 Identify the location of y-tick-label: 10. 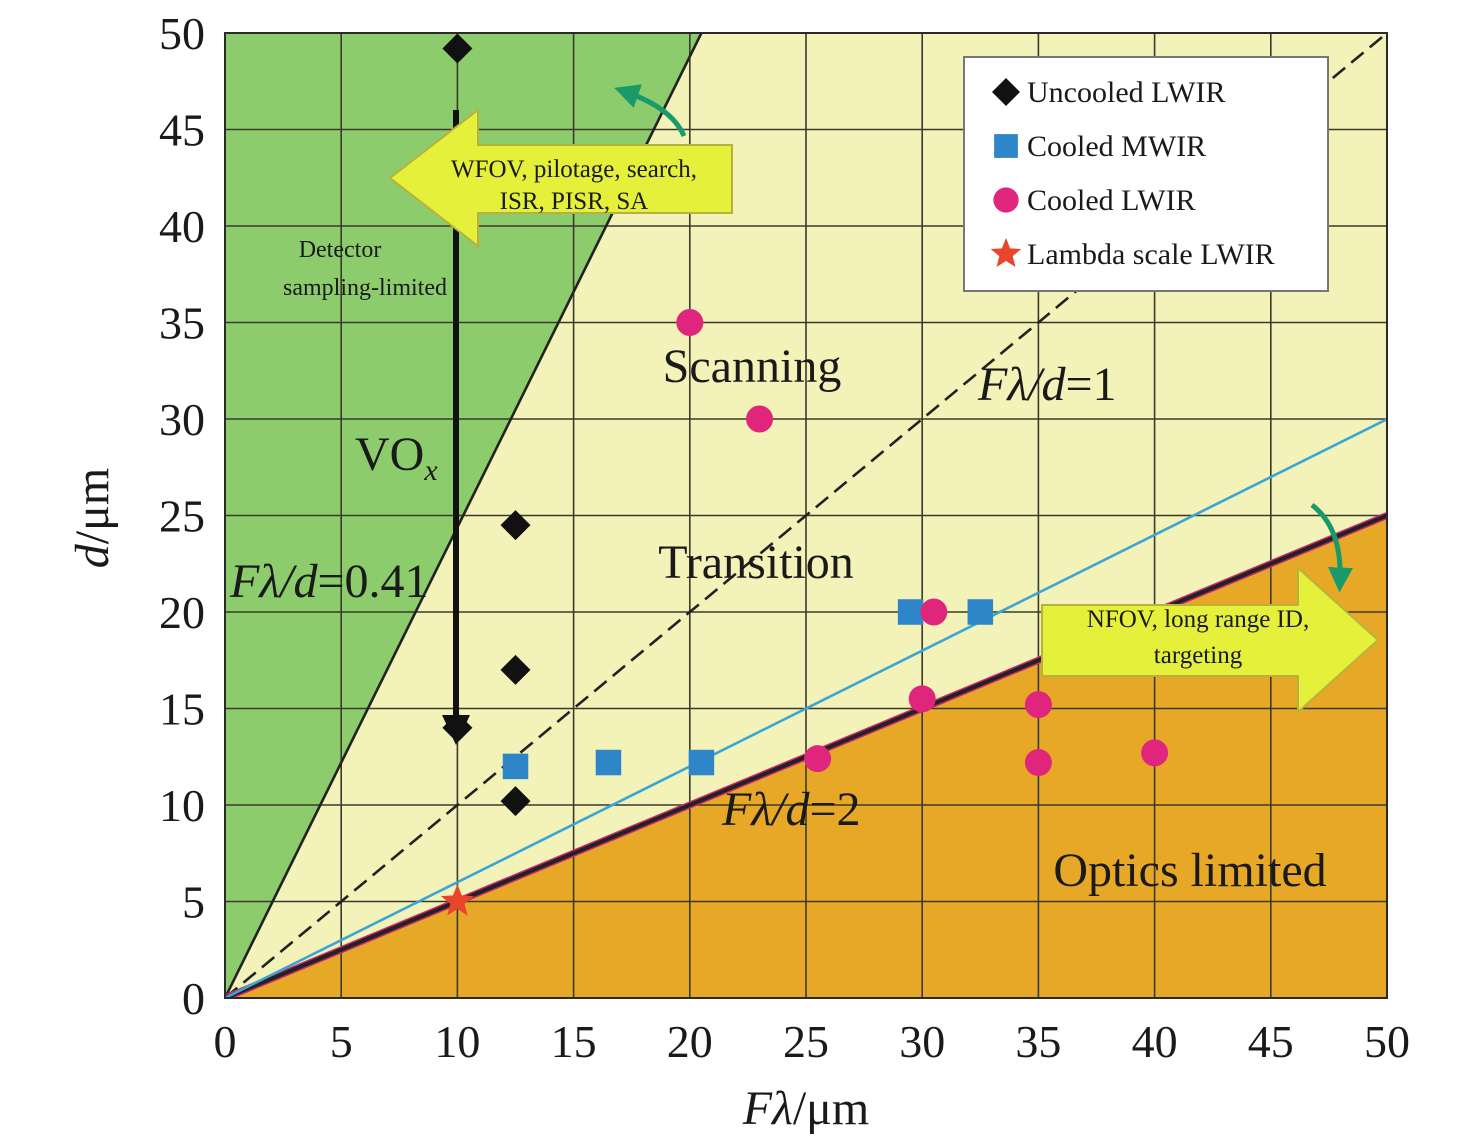
(182, 805).